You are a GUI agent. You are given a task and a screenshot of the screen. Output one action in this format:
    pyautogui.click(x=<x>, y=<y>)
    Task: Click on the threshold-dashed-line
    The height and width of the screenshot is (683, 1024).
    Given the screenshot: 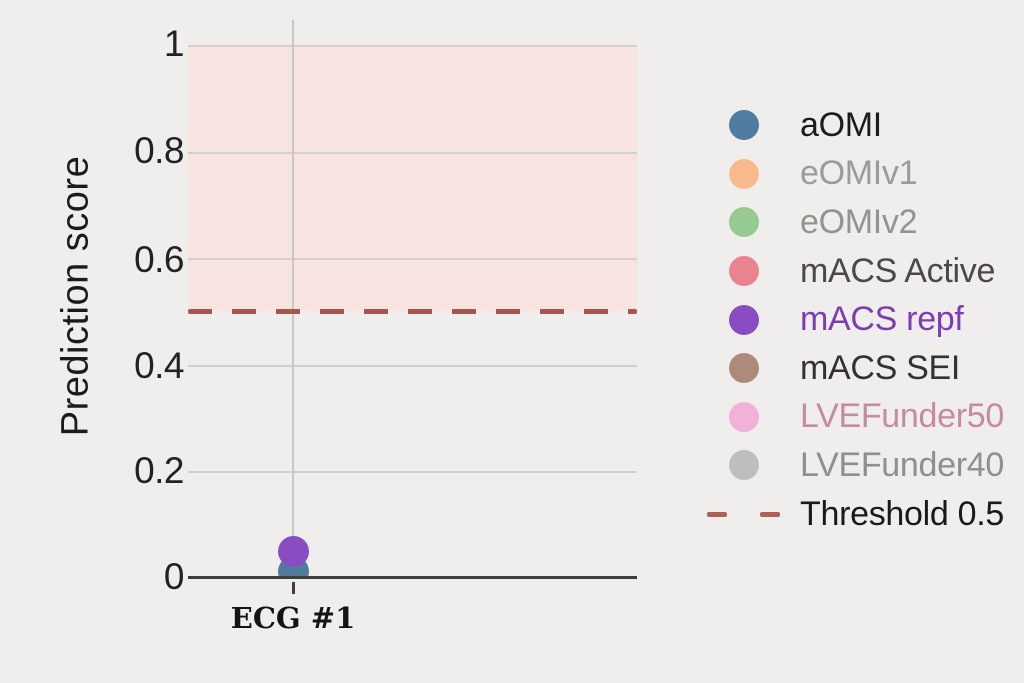 What is the action you would take?
    pyautogui.click(x=412, y=311)
    